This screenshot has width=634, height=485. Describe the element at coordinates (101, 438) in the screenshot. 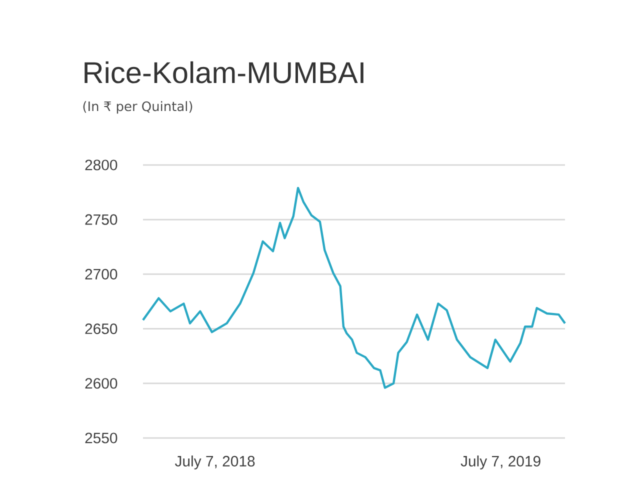

I see `y-tick-label: 2550` at that location.